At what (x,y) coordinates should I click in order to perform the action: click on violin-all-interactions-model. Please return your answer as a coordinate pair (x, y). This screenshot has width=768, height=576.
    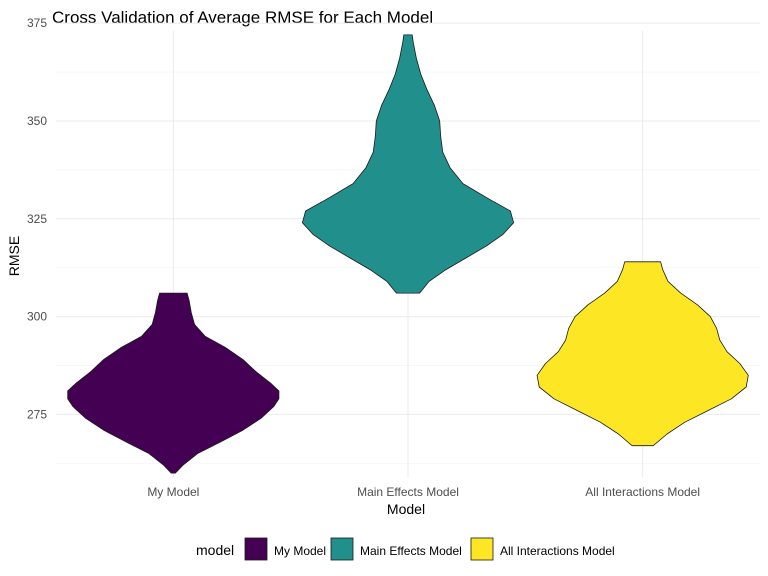
    Looking at the image, I should click on (642, 354).